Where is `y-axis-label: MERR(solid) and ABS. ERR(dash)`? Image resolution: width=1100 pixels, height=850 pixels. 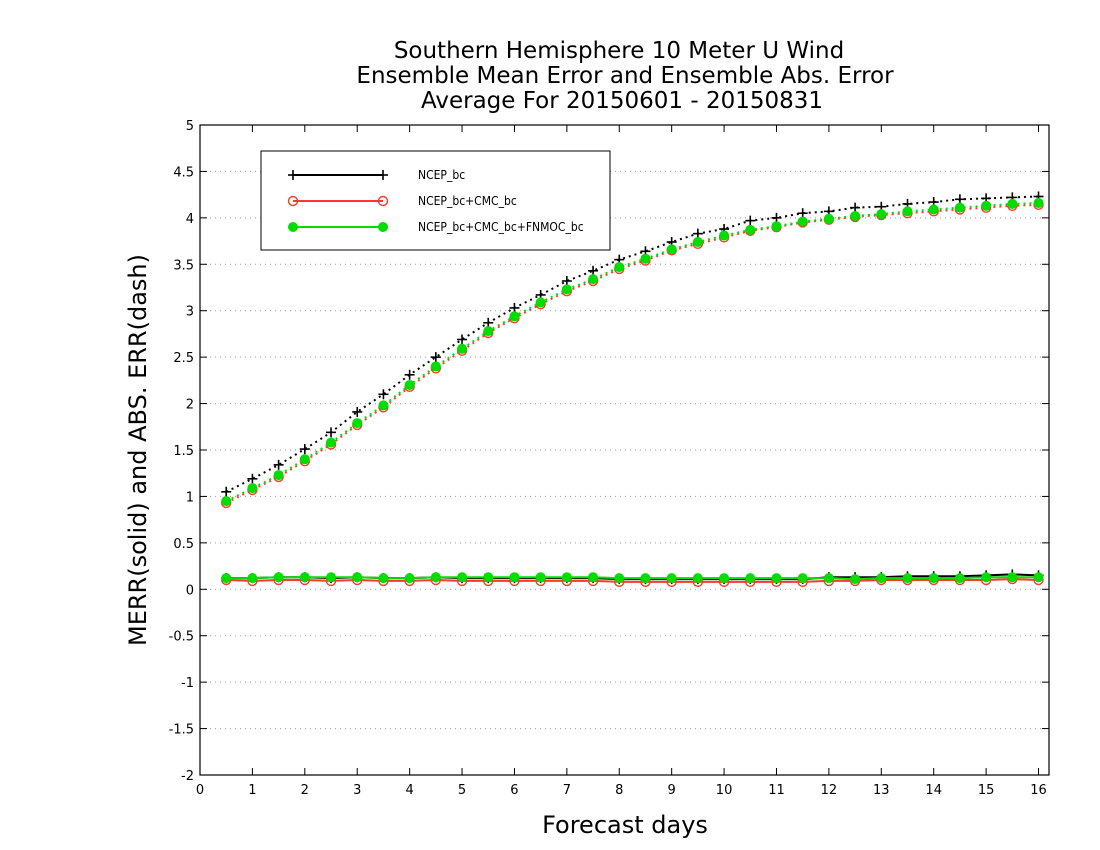
y-axis-label: MERR(solid) and ABS. ERR(dash) is located at coordinates (138, 450).